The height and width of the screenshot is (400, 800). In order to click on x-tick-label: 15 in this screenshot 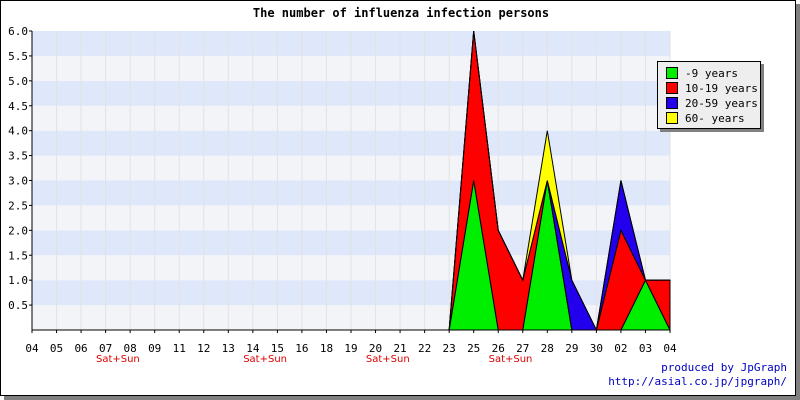, I will do `click(277, 348)`.